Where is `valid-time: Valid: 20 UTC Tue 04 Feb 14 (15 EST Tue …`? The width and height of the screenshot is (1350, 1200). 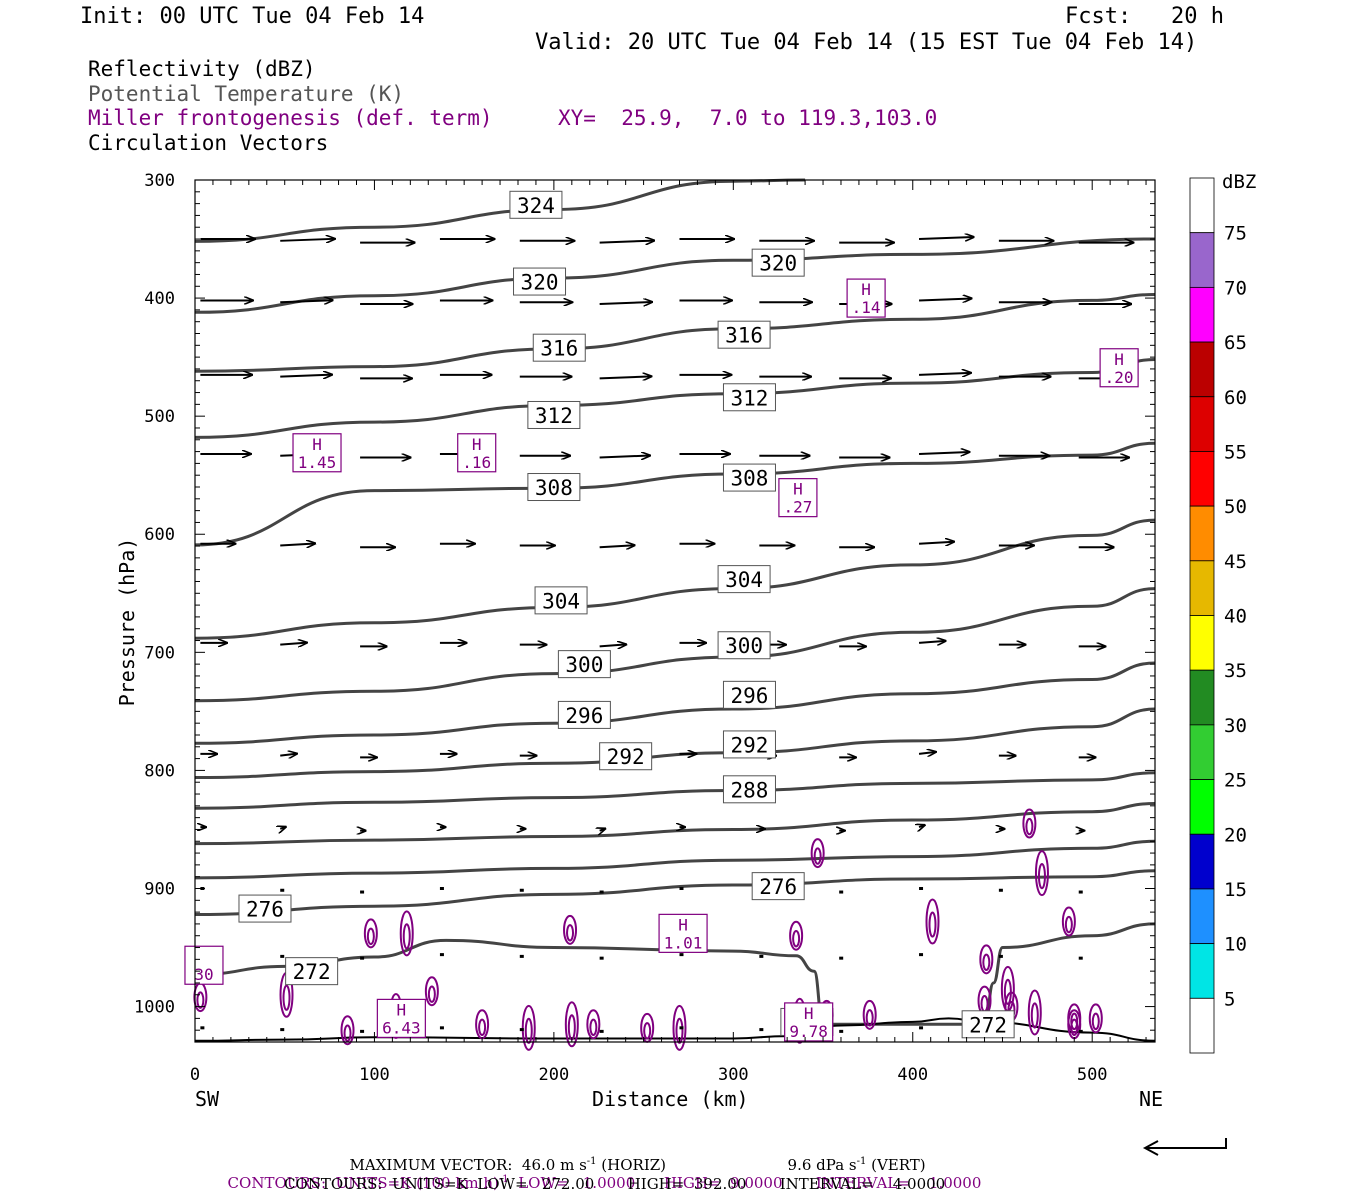 valid-time: Valid: 20 UTC Tue 04 Feb 14 (15 EST Tue … is located at coordinates (866, 42).